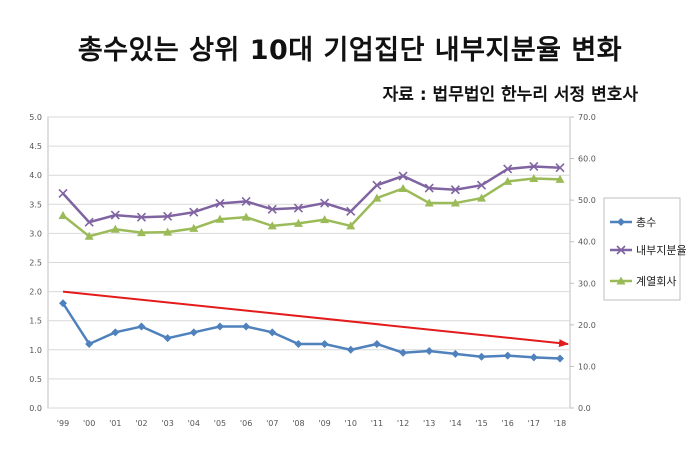 This screenshot has width=700, height=466. I want to click on left-tick-label: 4.5, so click(35, 146).